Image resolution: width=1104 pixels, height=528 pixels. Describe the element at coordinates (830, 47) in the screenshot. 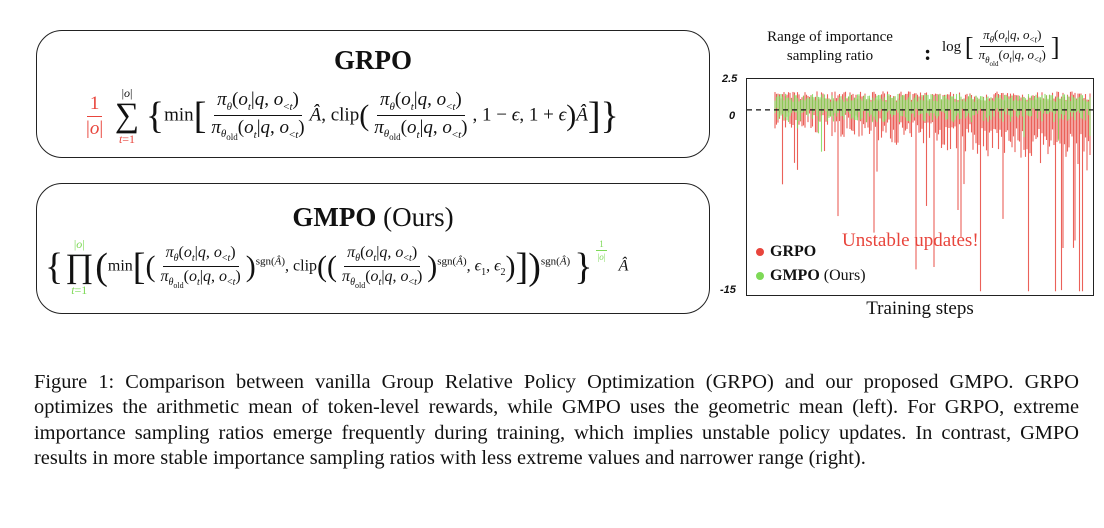

I see `chart-header-text: Range of importance sampling ratio` at that location.